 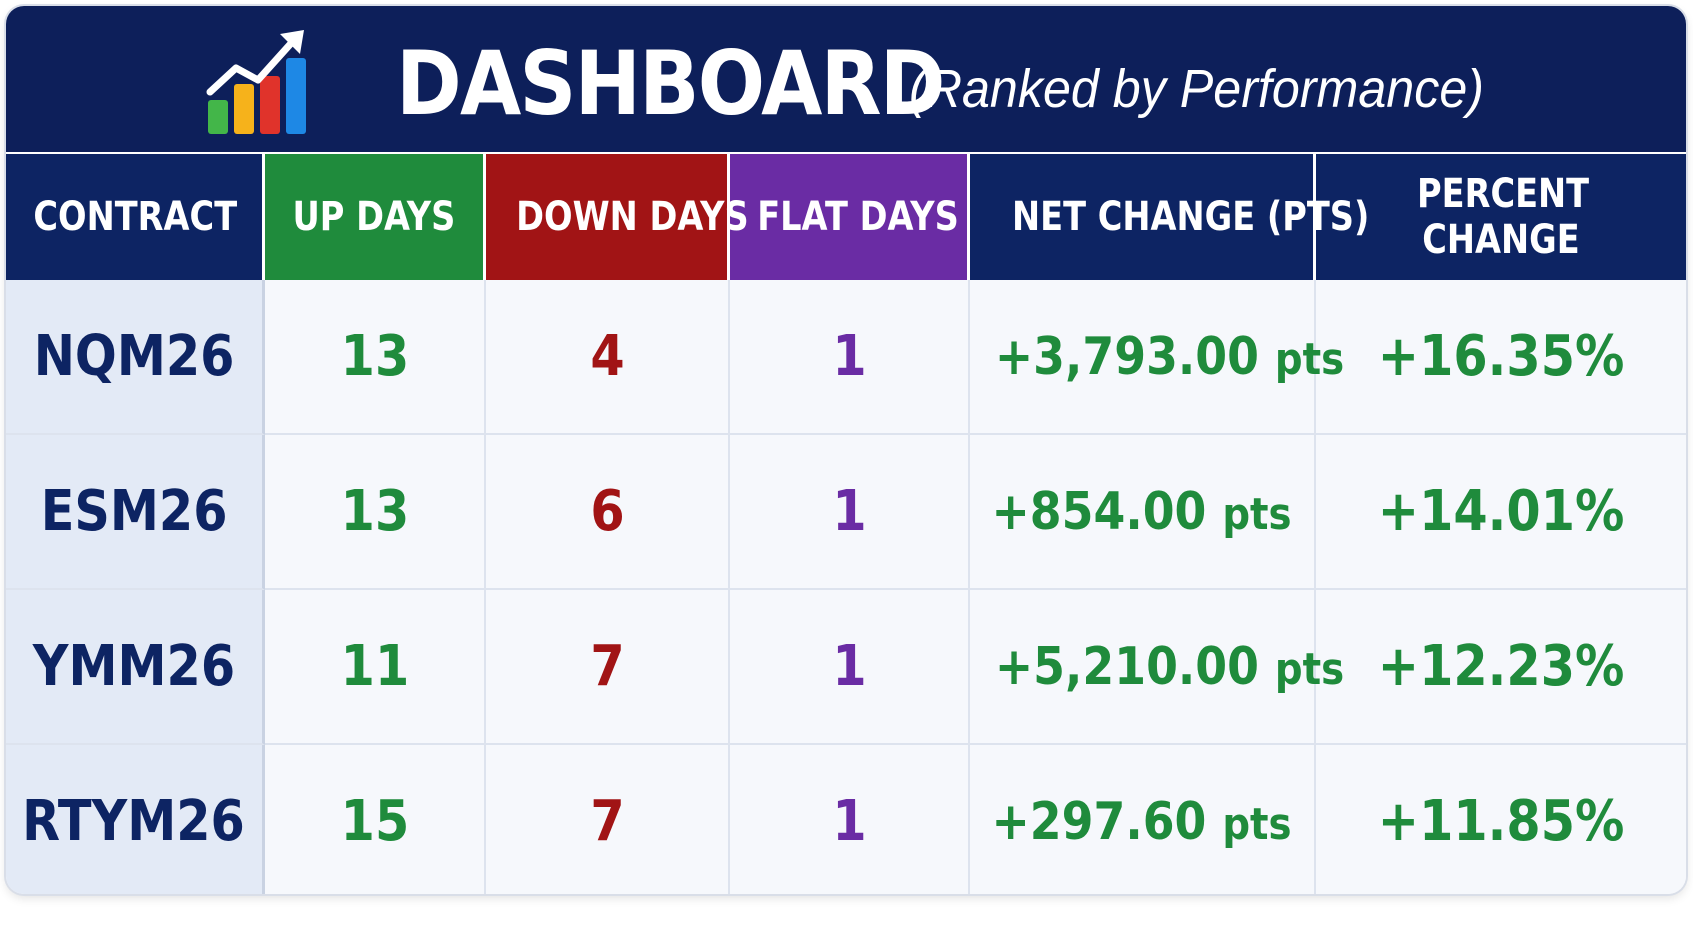 What do you see at coordinates (135, 512) in the screenshot?
I see `contract-cell: ESM26` at bounding box center [135, 512].